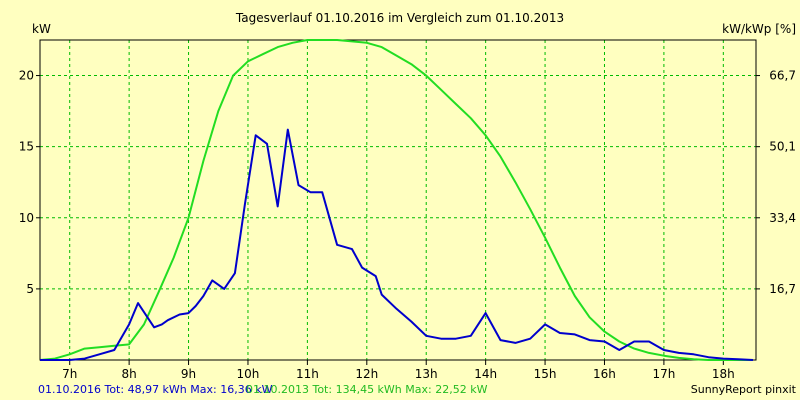 The width and height of the screenshot is (800, 400). I want to click on footer-credit: SunnyReport pinxit, so click(744, 389).